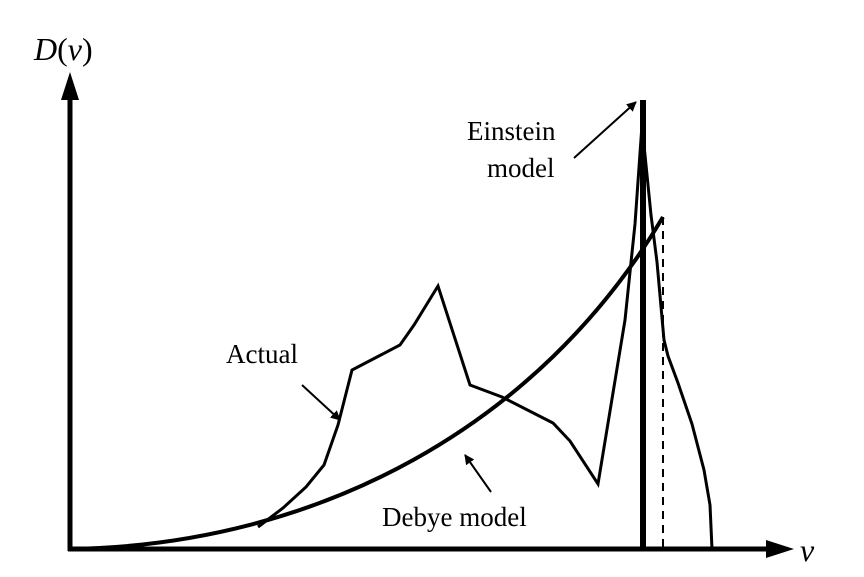 The height and width of the screenshot is (577, 864). I want to click on x-axis-label: ν, so click(807, 550).